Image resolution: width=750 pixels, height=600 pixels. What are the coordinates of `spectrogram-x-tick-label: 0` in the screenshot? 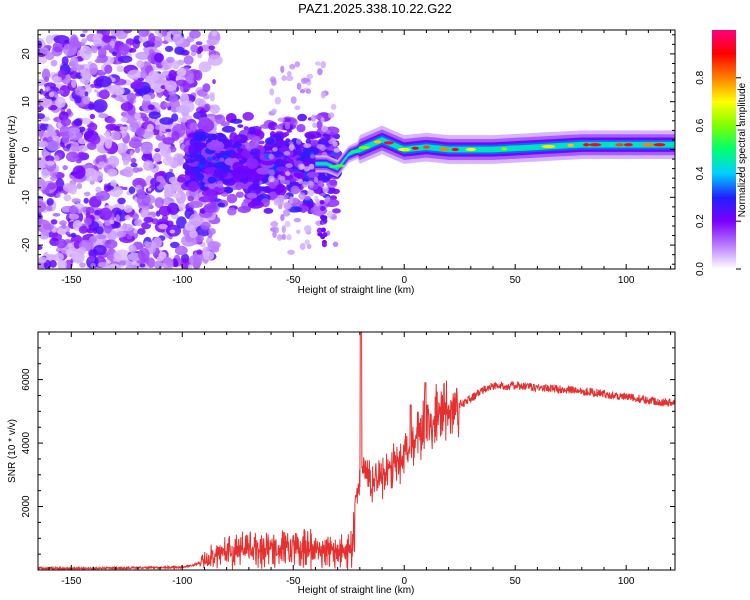 It's located at (404, 280).